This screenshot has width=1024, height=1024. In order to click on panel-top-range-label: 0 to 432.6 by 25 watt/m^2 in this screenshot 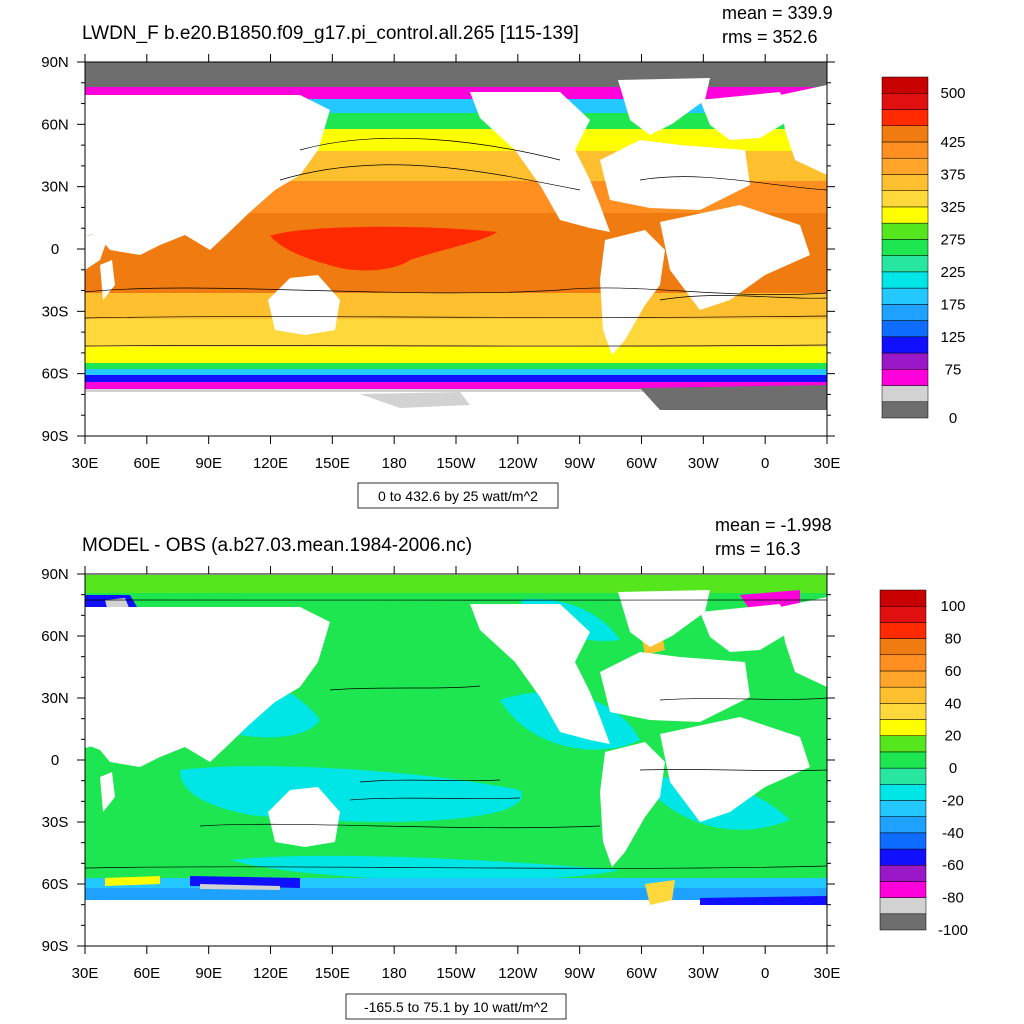, I will do `click(458, 496)`.